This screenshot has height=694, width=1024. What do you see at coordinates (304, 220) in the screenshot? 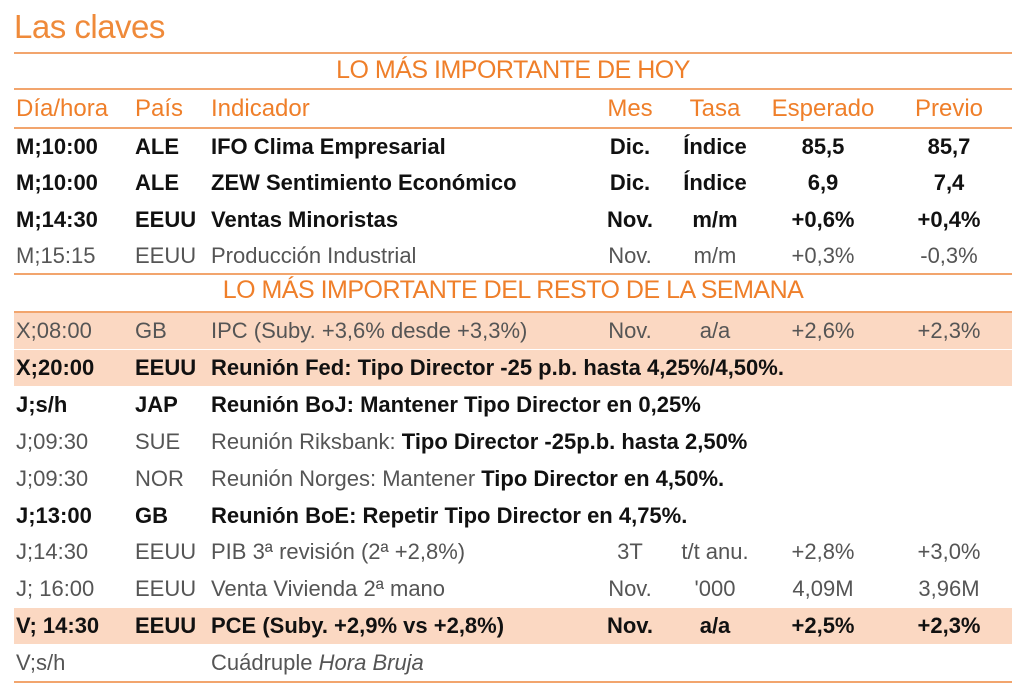
I see `indicator: Ventas Minoristas` at bounding box center [304, 220].